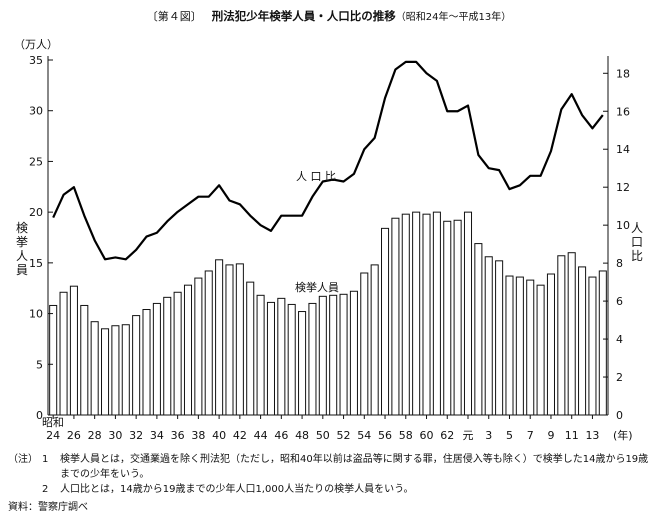 The width and height of the screenshot is (658, 524). What do you see at coordinates (53, 435) in the screenshot?
I see `x-tick-label: 24` at bounding box center [53, 435].